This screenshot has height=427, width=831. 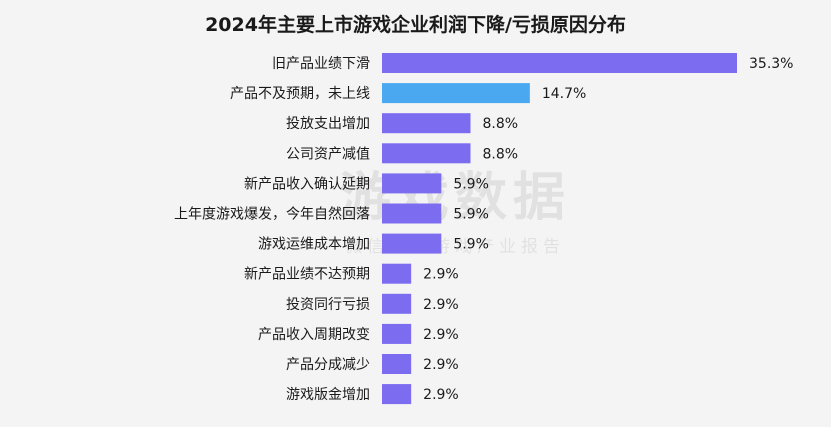 I want to click on category-label-3: 公司资产减值, so click(x=328, y=154).